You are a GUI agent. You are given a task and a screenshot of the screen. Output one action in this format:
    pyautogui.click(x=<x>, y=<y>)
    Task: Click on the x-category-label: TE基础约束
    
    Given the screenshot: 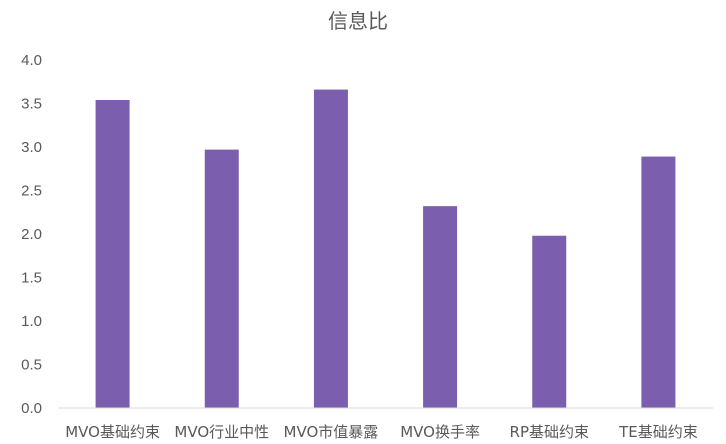 What is the action you would take?
    pyautogui.click(x=658, y=432)
    